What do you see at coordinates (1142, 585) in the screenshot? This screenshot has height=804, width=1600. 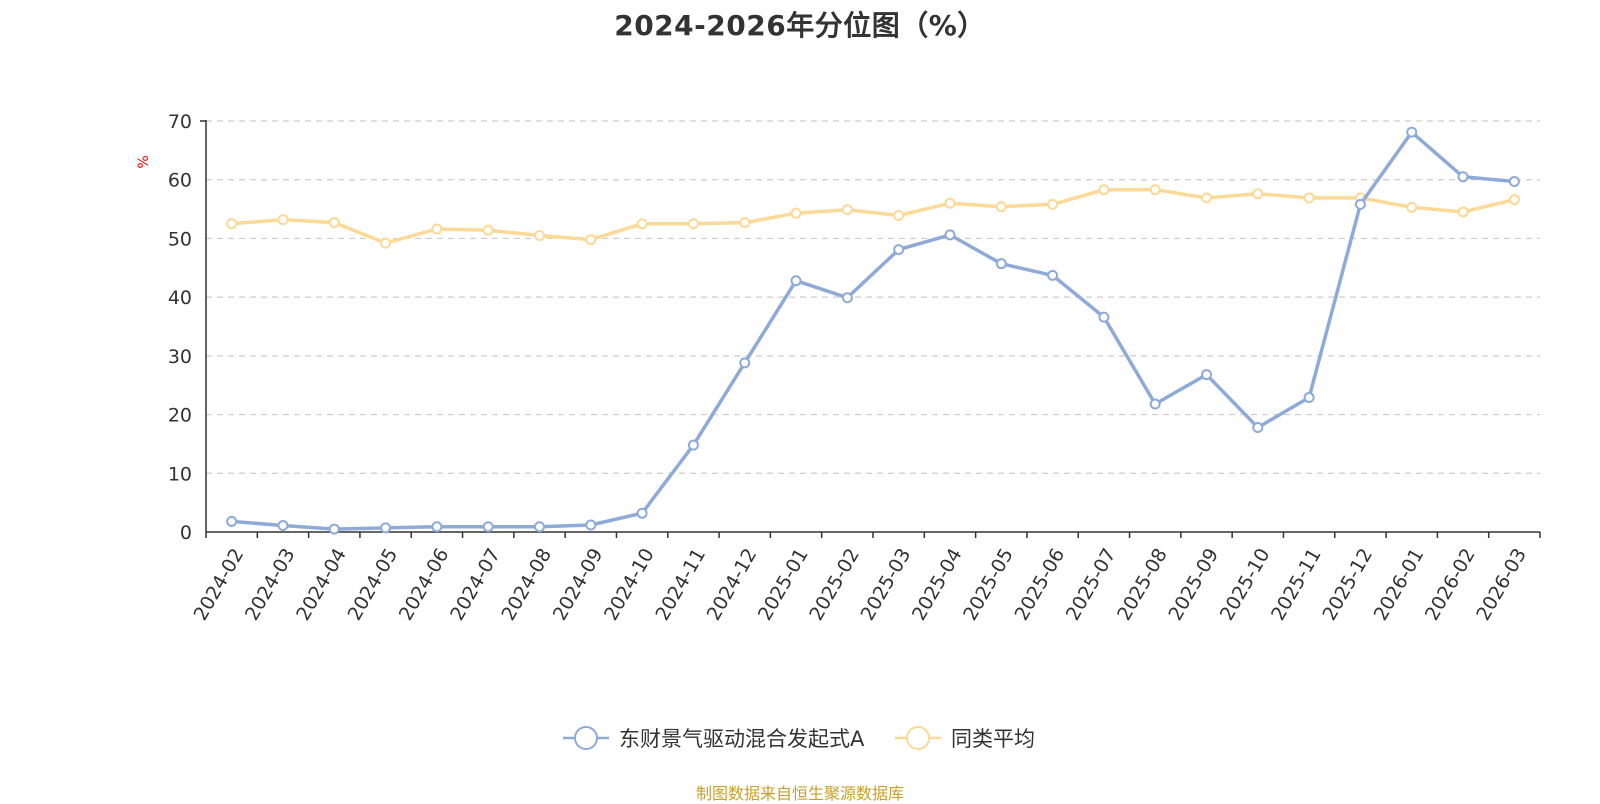 I see `x-tick-label: 2025-08` at bounding box center [1142, 585].